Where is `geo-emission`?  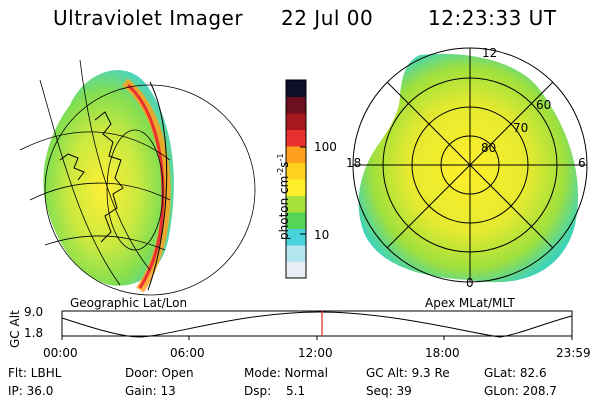
geo-emission is located at coordinates (108, 178).